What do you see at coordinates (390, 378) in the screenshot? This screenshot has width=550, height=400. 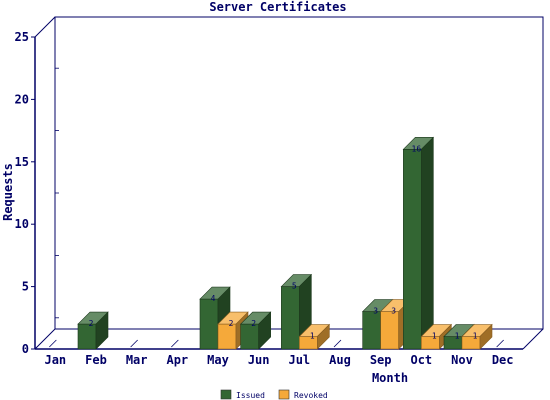 I see `x-axis-title: Month` at bounding box center [390, 378].